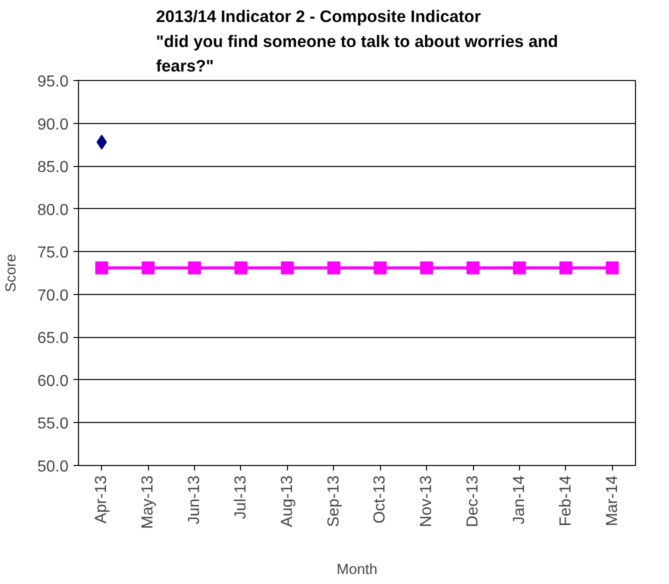 The image size is (669, 584). Describe the element at coordinates (53, 125) in the screenshot. I see `y-tick-label: 90.0` at that location.